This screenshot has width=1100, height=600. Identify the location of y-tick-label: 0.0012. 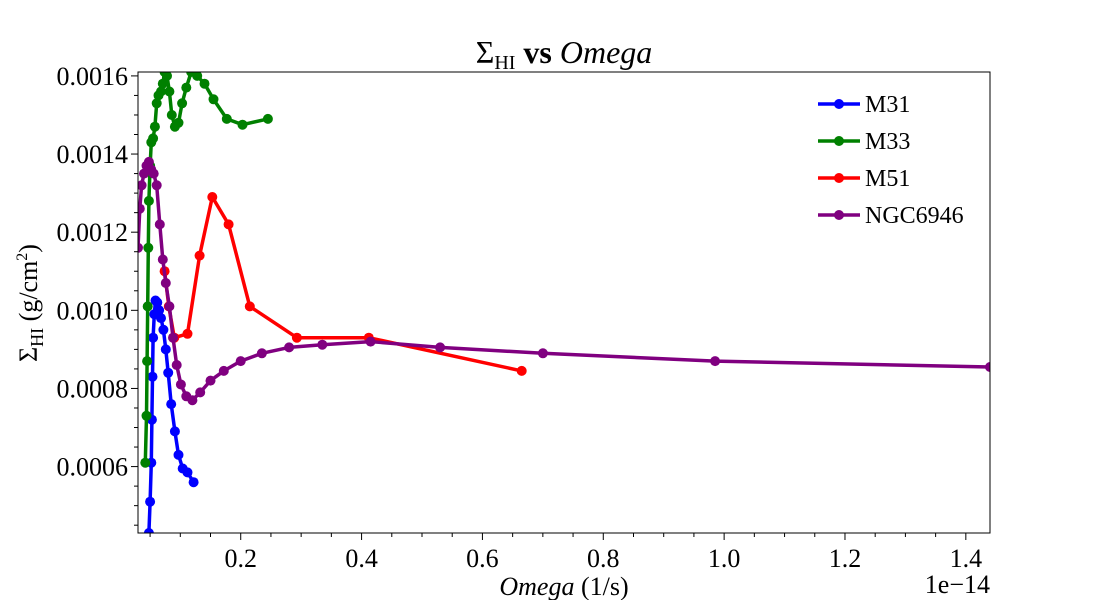
(93, 232).